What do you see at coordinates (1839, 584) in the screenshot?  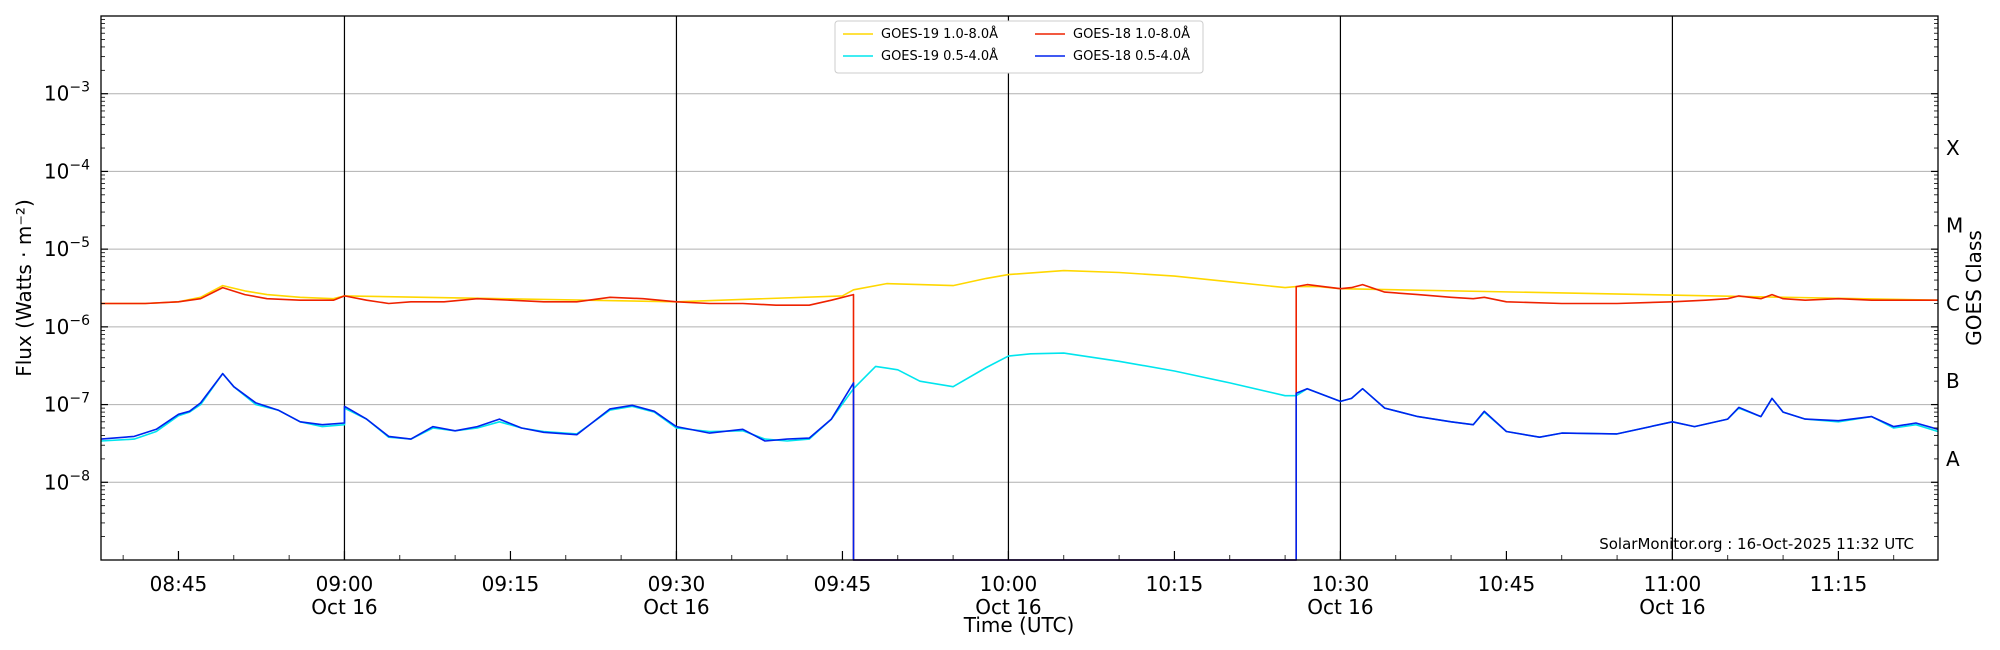 I see `x-tick-label: 11:15` at bounding box center [1839, 584].